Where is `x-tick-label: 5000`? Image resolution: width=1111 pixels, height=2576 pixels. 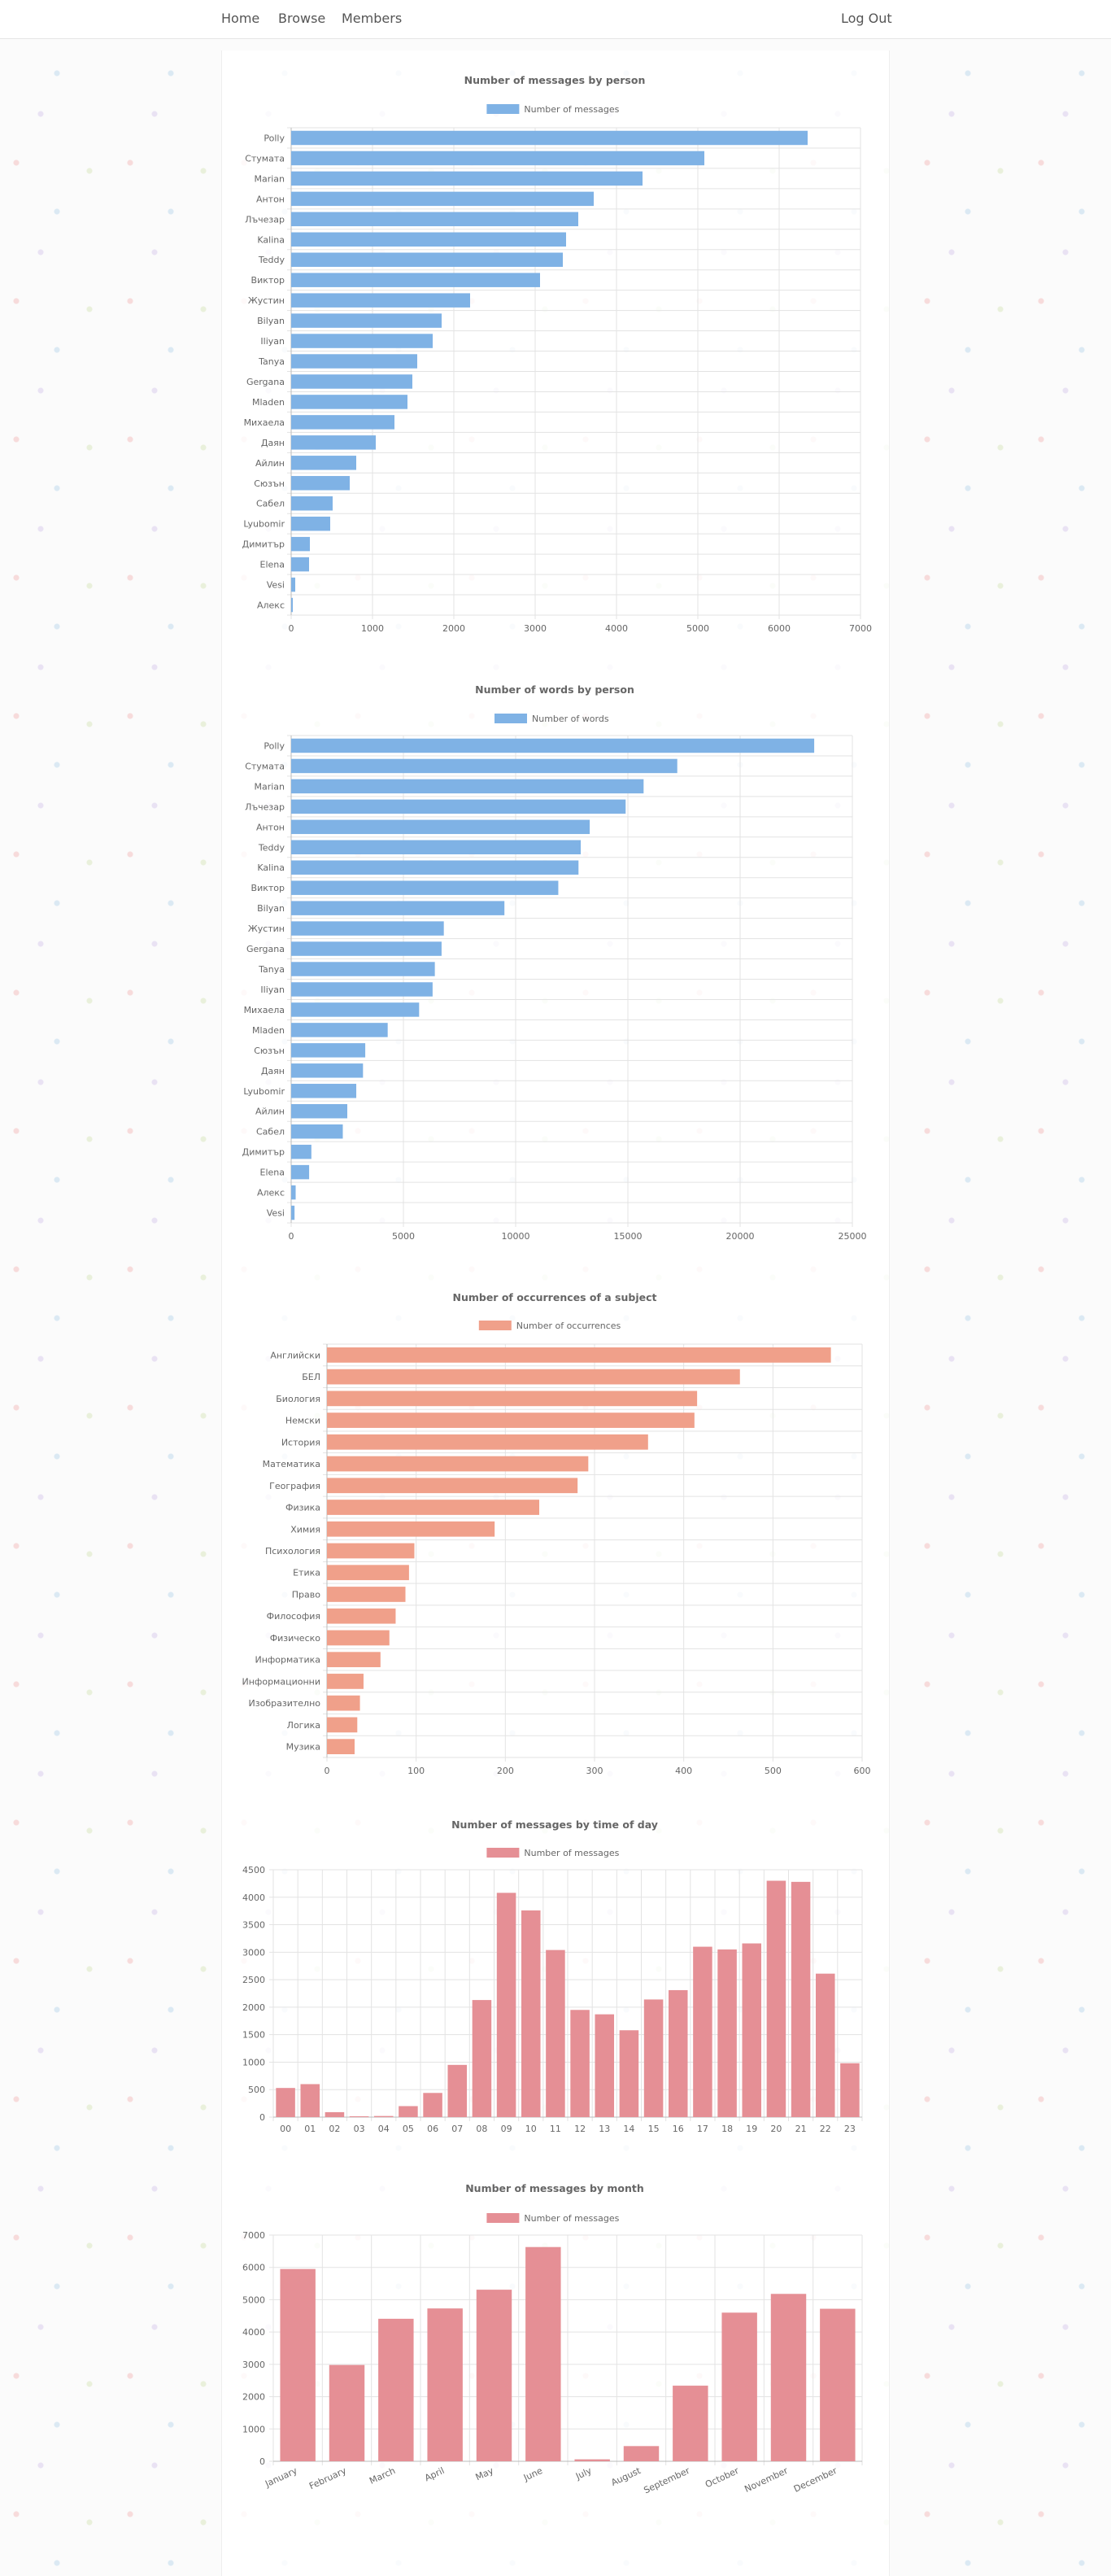
x-tick-label: 5000 is located at coordinates (403, 1236).